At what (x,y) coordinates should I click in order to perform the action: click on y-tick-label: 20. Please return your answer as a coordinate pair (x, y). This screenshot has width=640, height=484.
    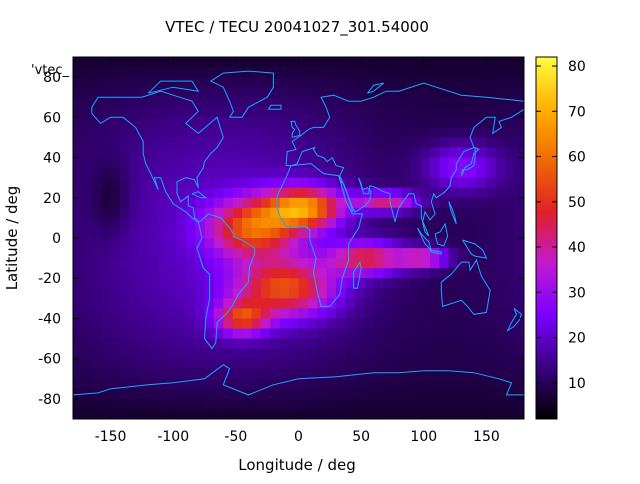
    Looking at the image, I should click on (52, 199).